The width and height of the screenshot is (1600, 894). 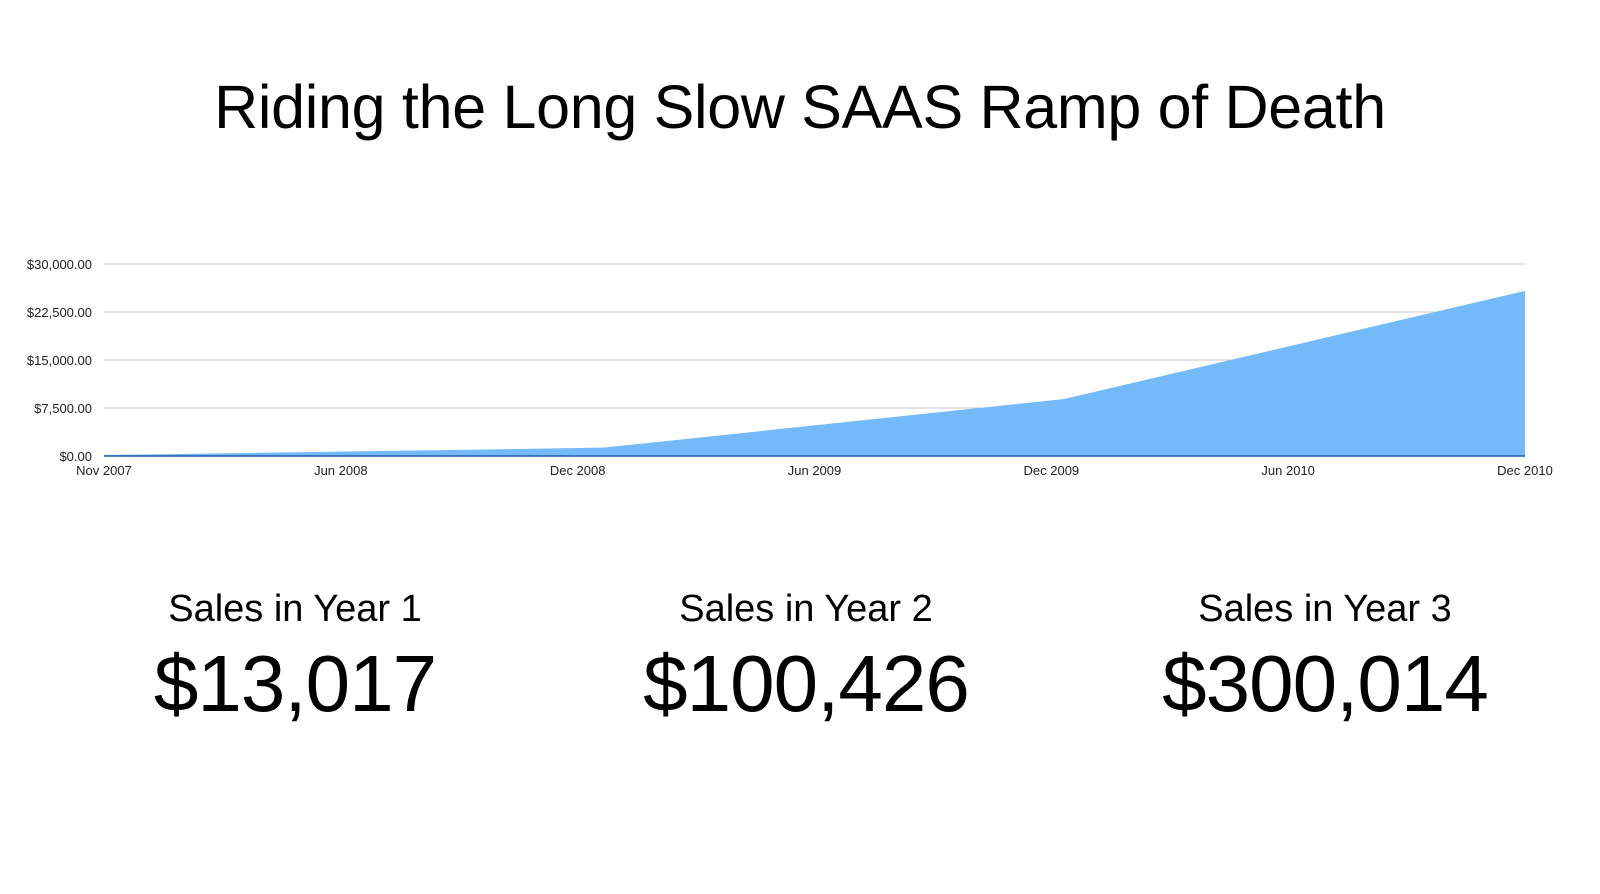 I want to click on x-tick-label: Jun 2010, so click(x=1288, y=470).